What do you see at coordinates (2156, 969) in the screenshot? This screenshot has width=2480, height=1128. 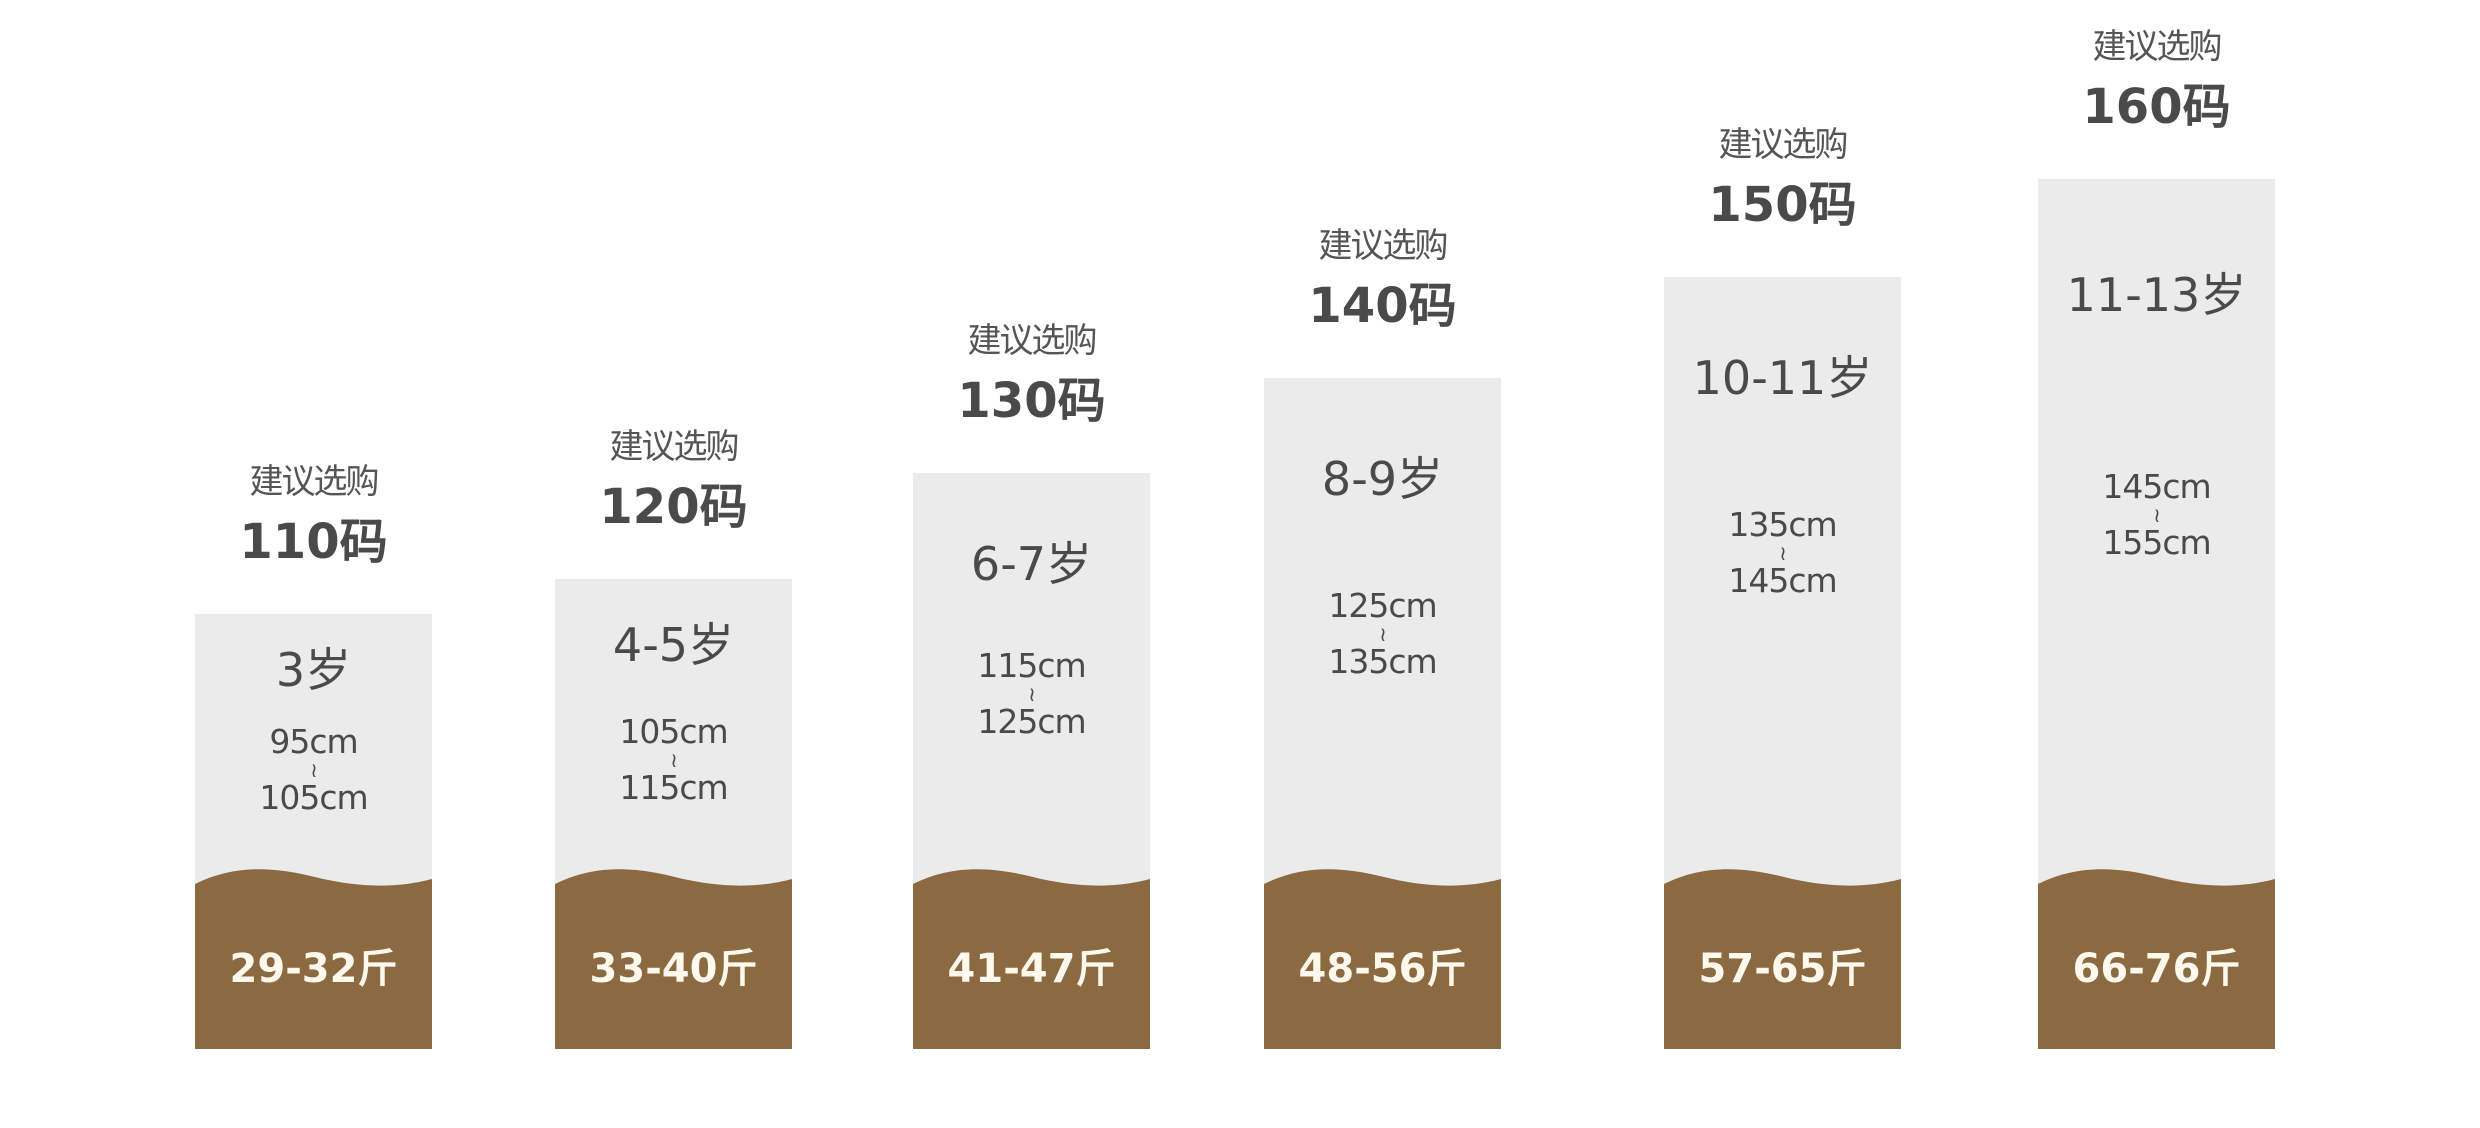 I see `weight-range: 66-76斤` at bounding box center [2156, 969].